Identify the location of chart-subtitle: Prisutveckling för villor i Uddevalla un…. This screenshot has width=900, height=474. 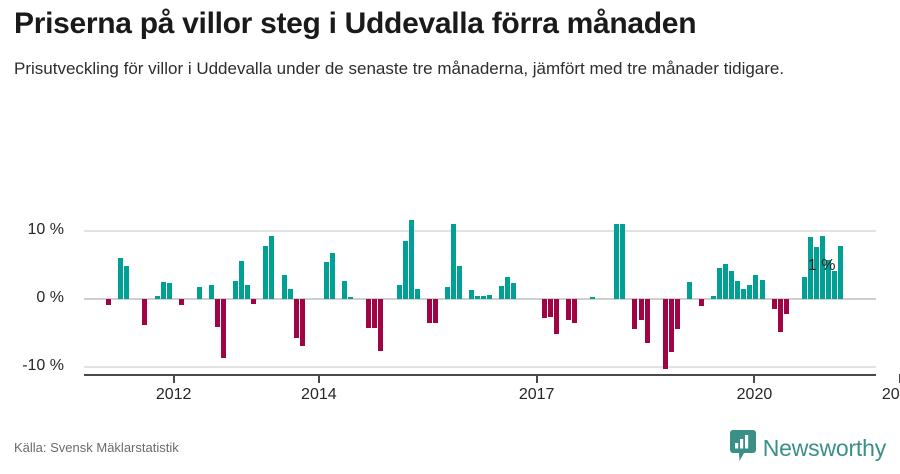
(399, 69).